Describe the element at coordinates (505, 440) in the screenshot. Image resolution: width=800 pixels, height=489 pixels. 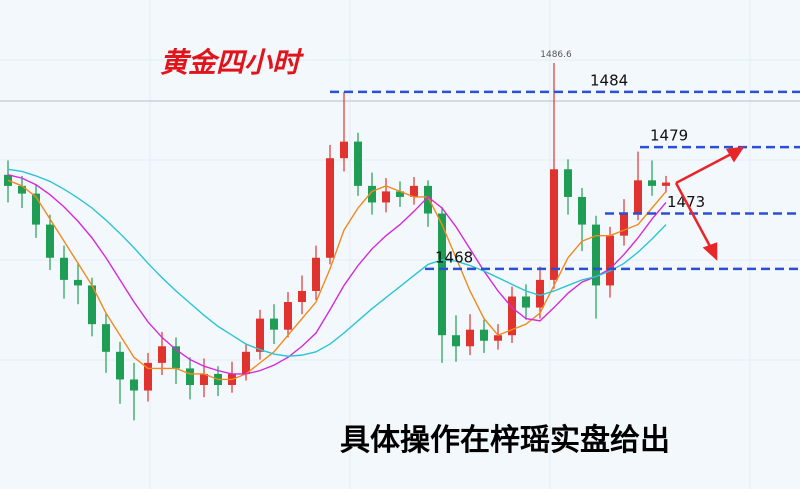
I see `annotation: 具体操作在梓瑶实盘给出` at that location.